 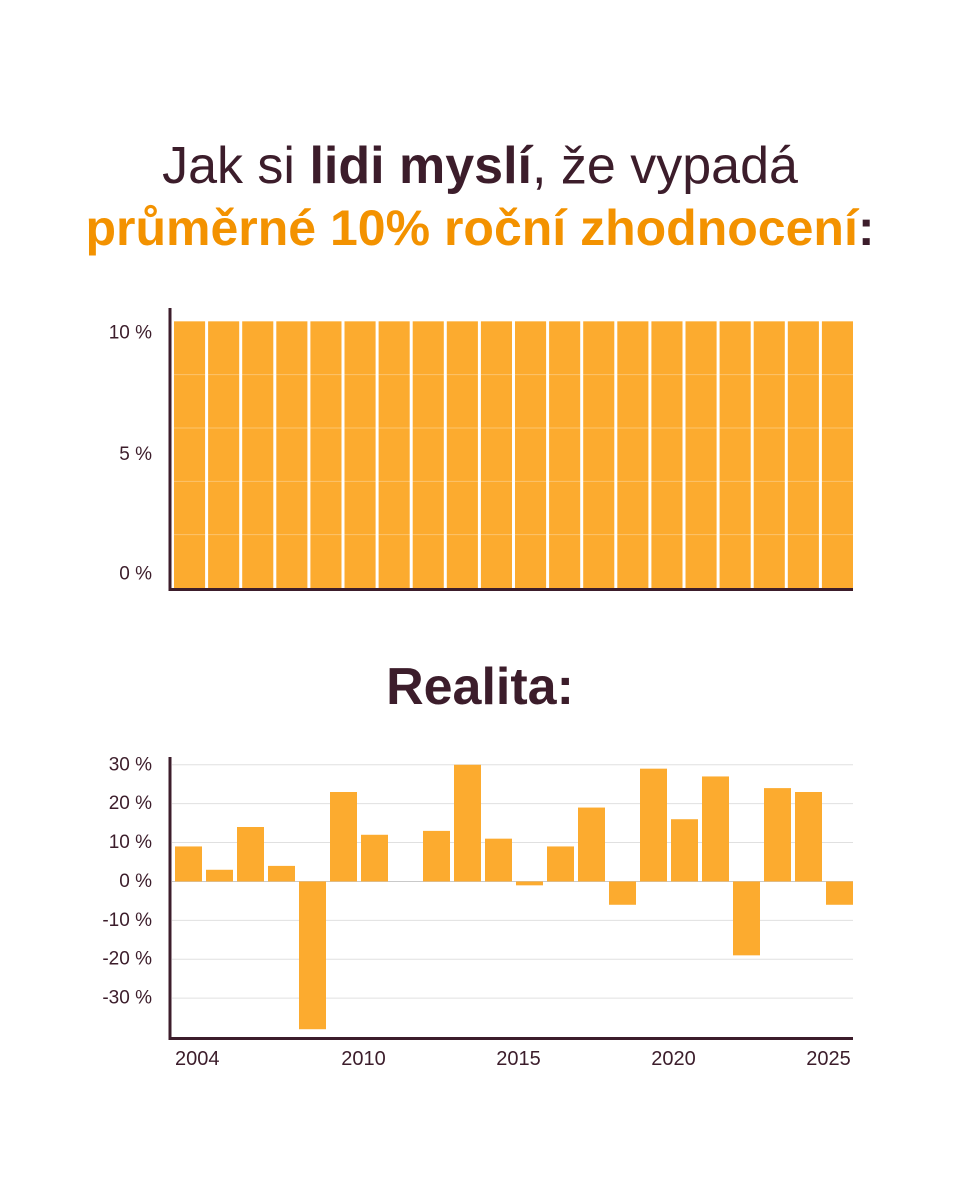 What do you see at coordinates (622, 893) in the screenshot?
I see `bar-2018` at bounding box center [622, 893].